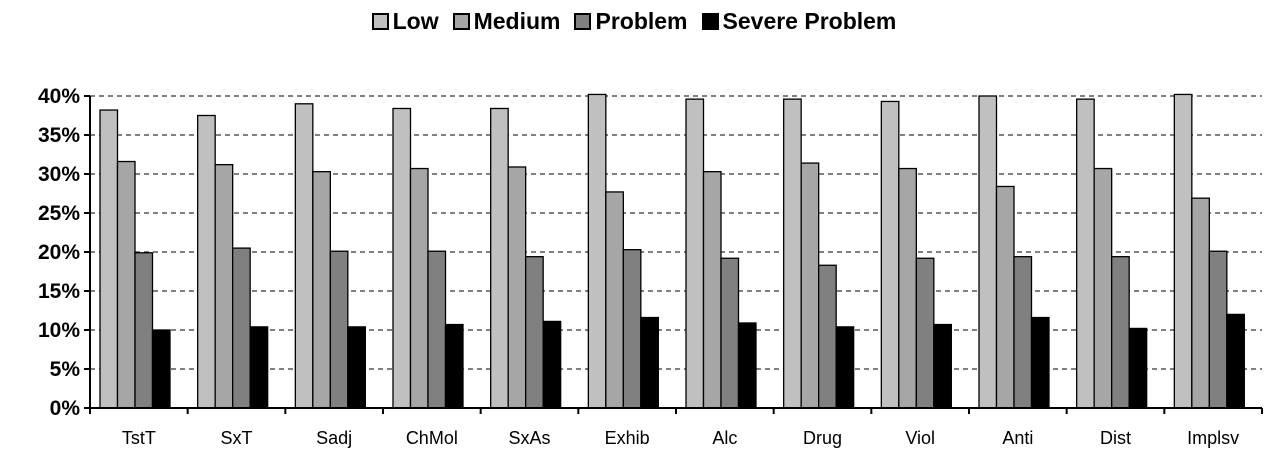 This screenshot has height=454, width=1268. I want to click on y-tick-label: 10%, so click(59, 330).